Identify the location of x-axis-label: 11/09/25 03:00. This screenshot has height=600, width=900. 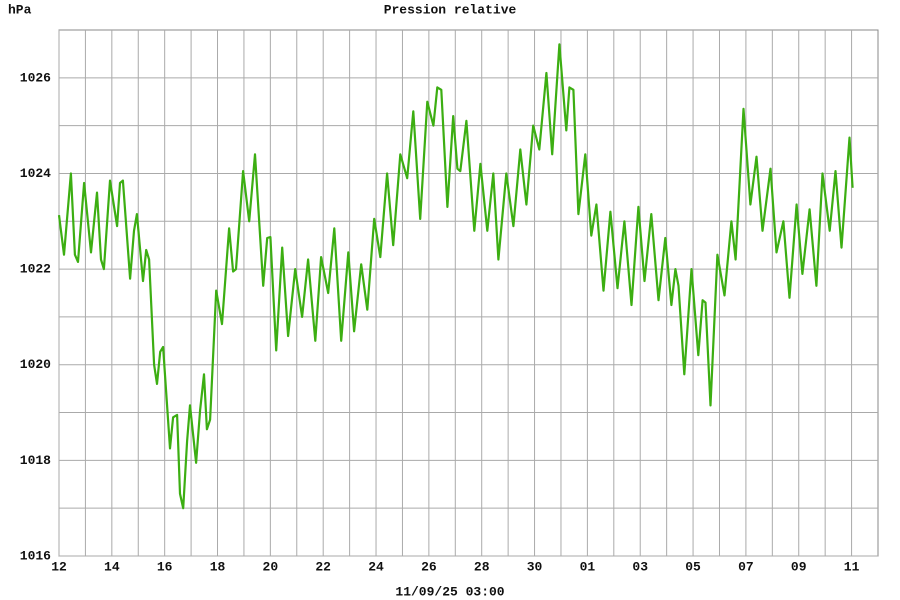
(449, 591).